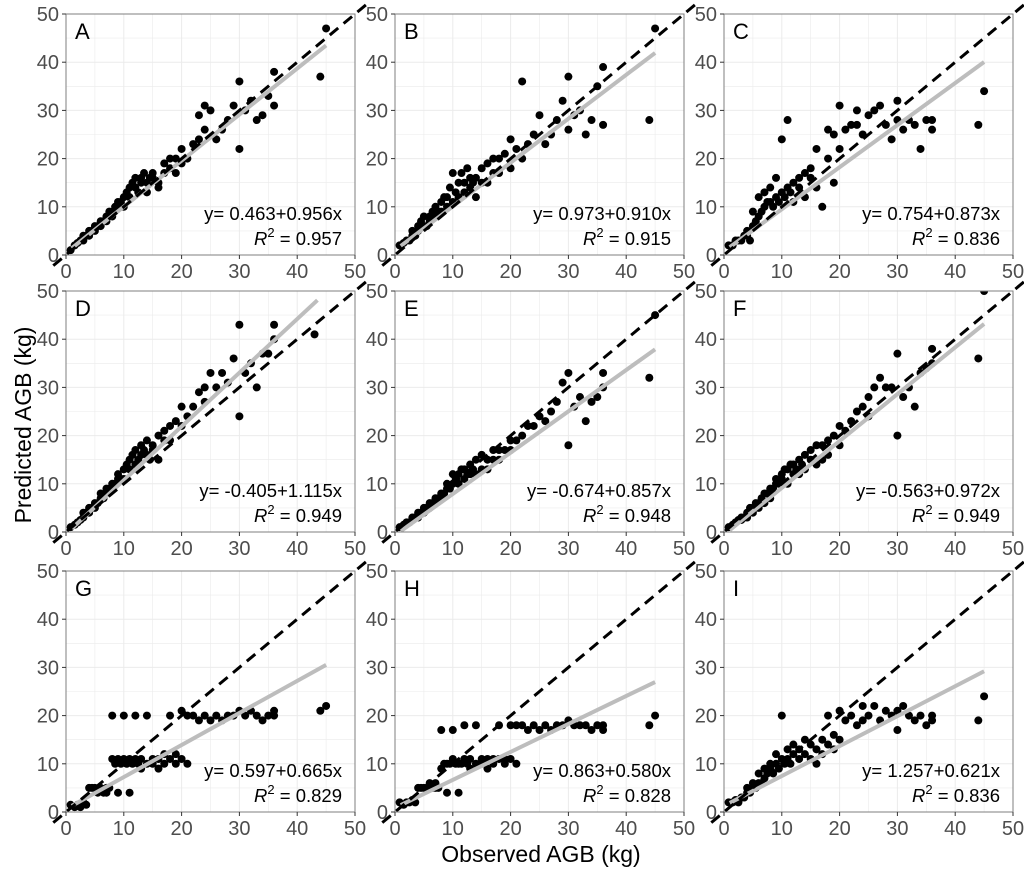 Image resolution: width=1024 pixels, height=877 pixels. I want to click on regression-equation: y= 0.863+0.580x, so click(602, 770).